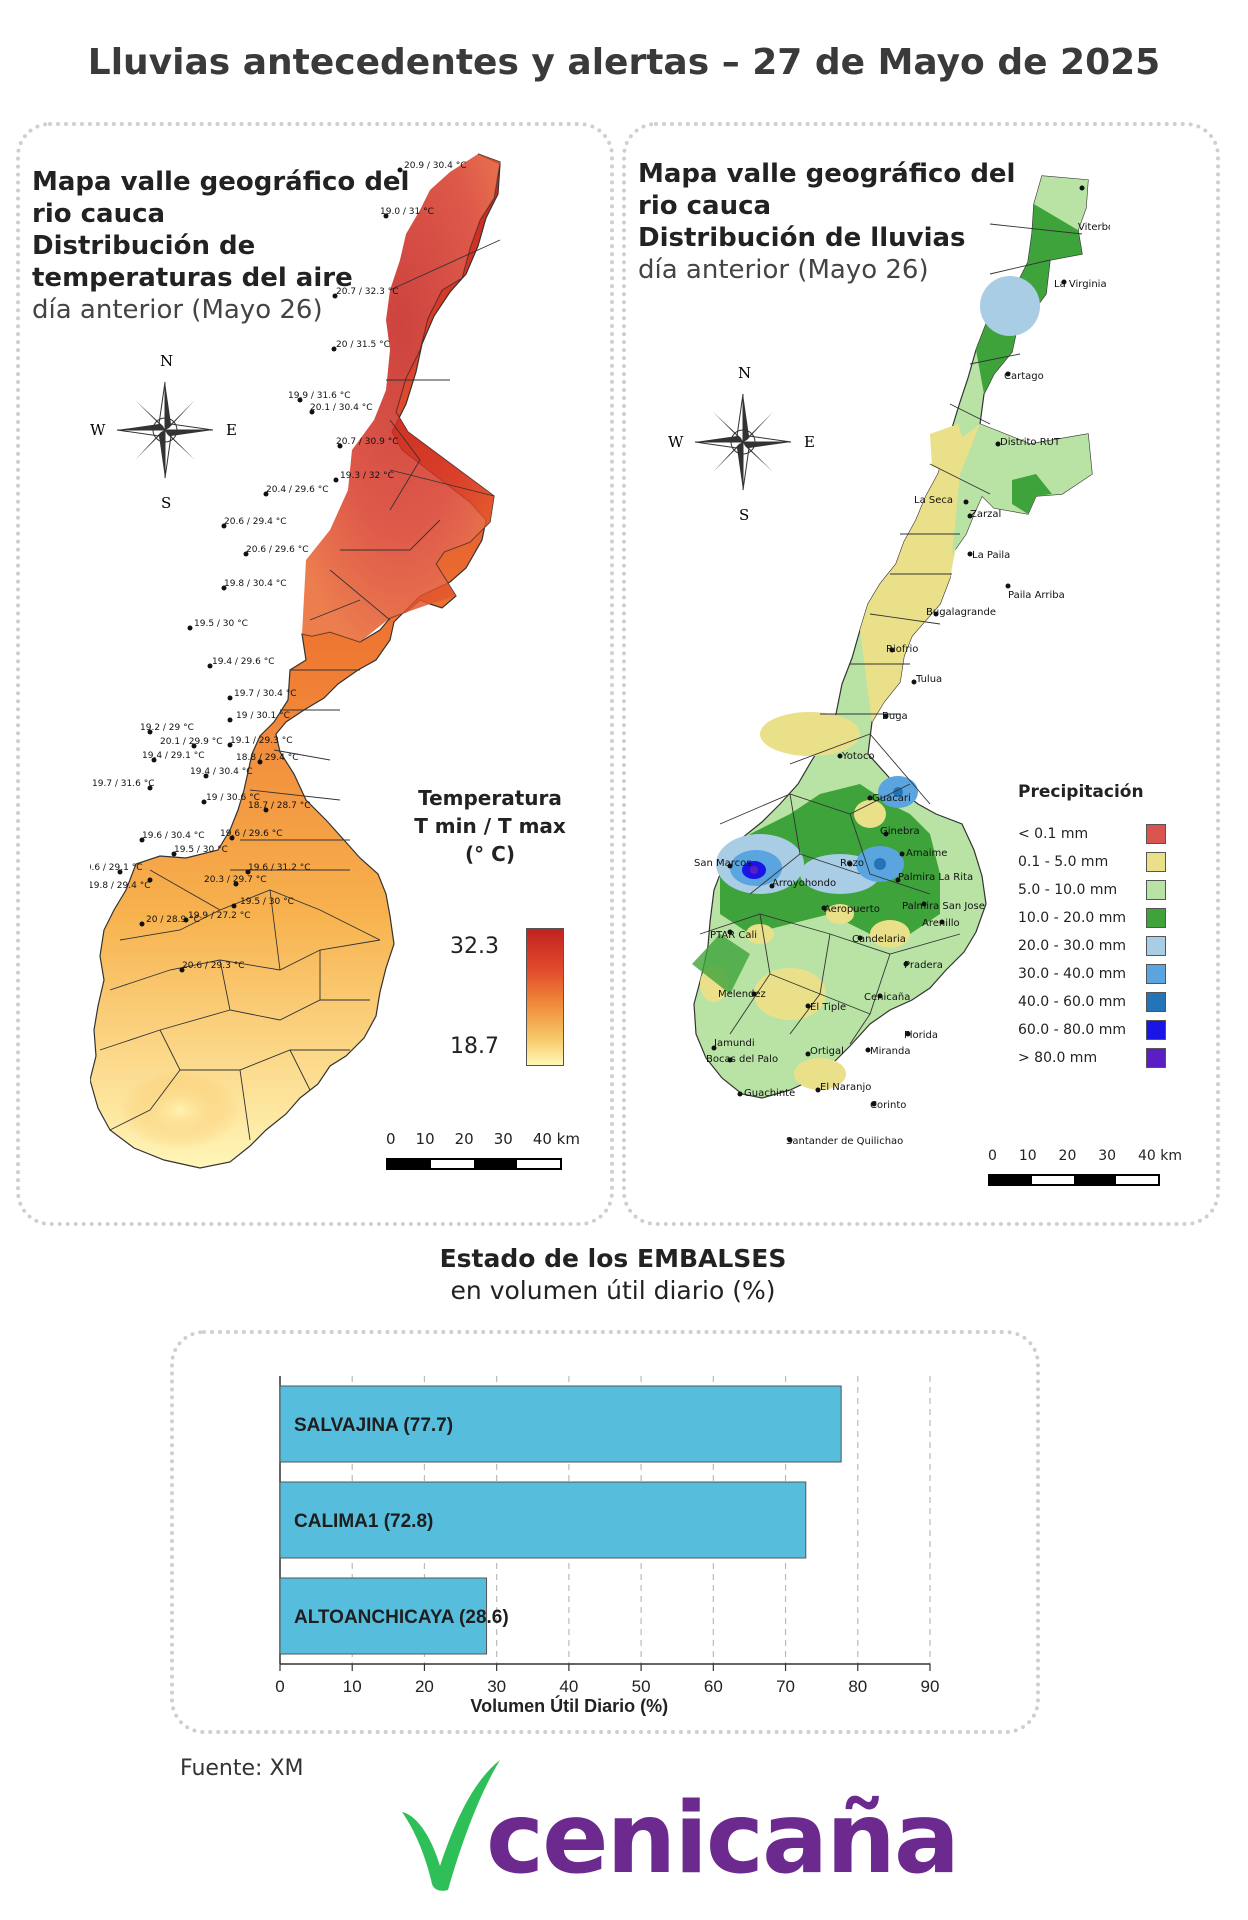  I want to click on x-tick-label: 30, so click(496, 1686).